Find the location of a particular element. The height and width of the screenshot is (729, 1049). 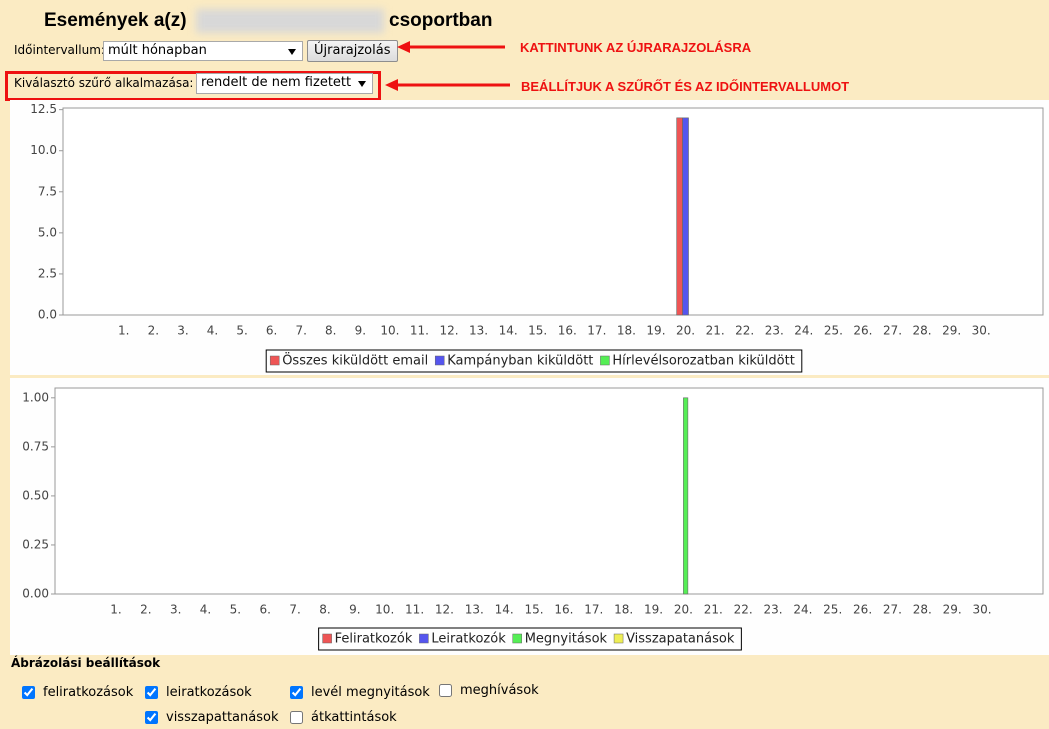

x-tick-label: 24. is located at coordinates (803, 331).